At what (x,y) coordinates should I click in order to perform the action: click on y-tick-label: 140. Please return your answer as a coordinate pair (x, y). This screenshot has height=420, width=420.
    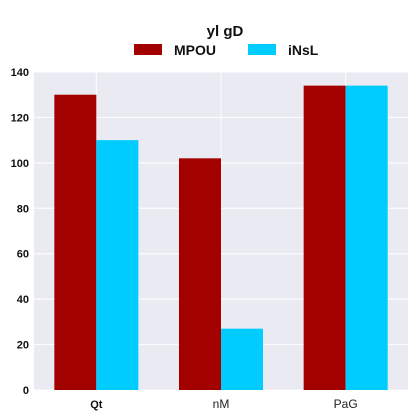
    Looking at the image, I should click on (20, 73).